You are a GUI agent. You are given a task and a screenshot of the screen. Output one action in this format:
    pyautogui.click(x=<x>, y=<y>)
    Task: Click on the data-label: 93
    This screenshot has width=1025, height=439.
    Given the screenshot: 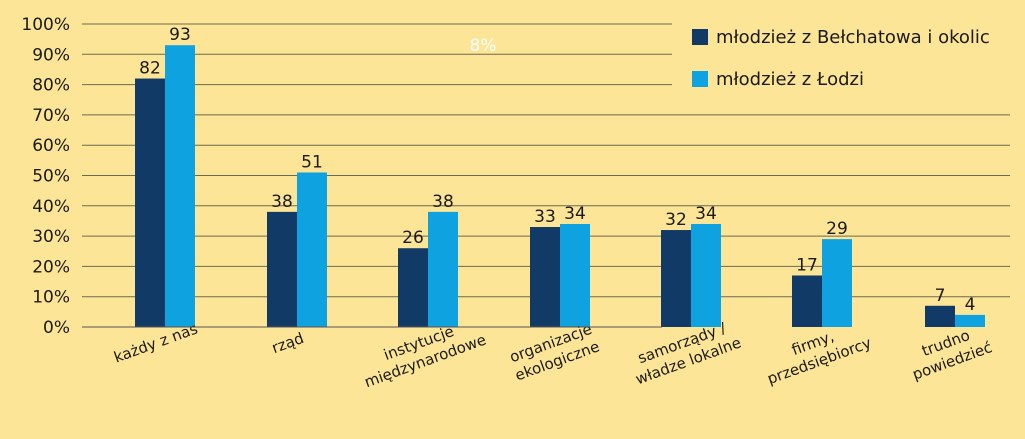 What is the action you would take?
    pyautogui.click(x=180, y=35)
    